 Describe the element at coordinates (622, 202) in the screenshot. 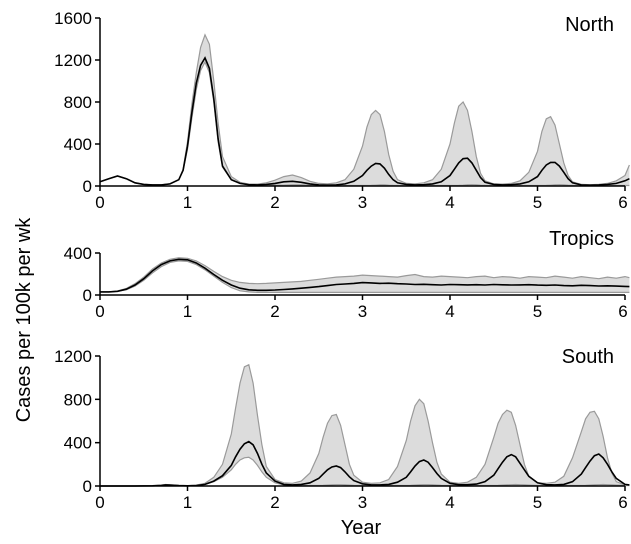

I see `north-x-tick-label: 6` at that location.